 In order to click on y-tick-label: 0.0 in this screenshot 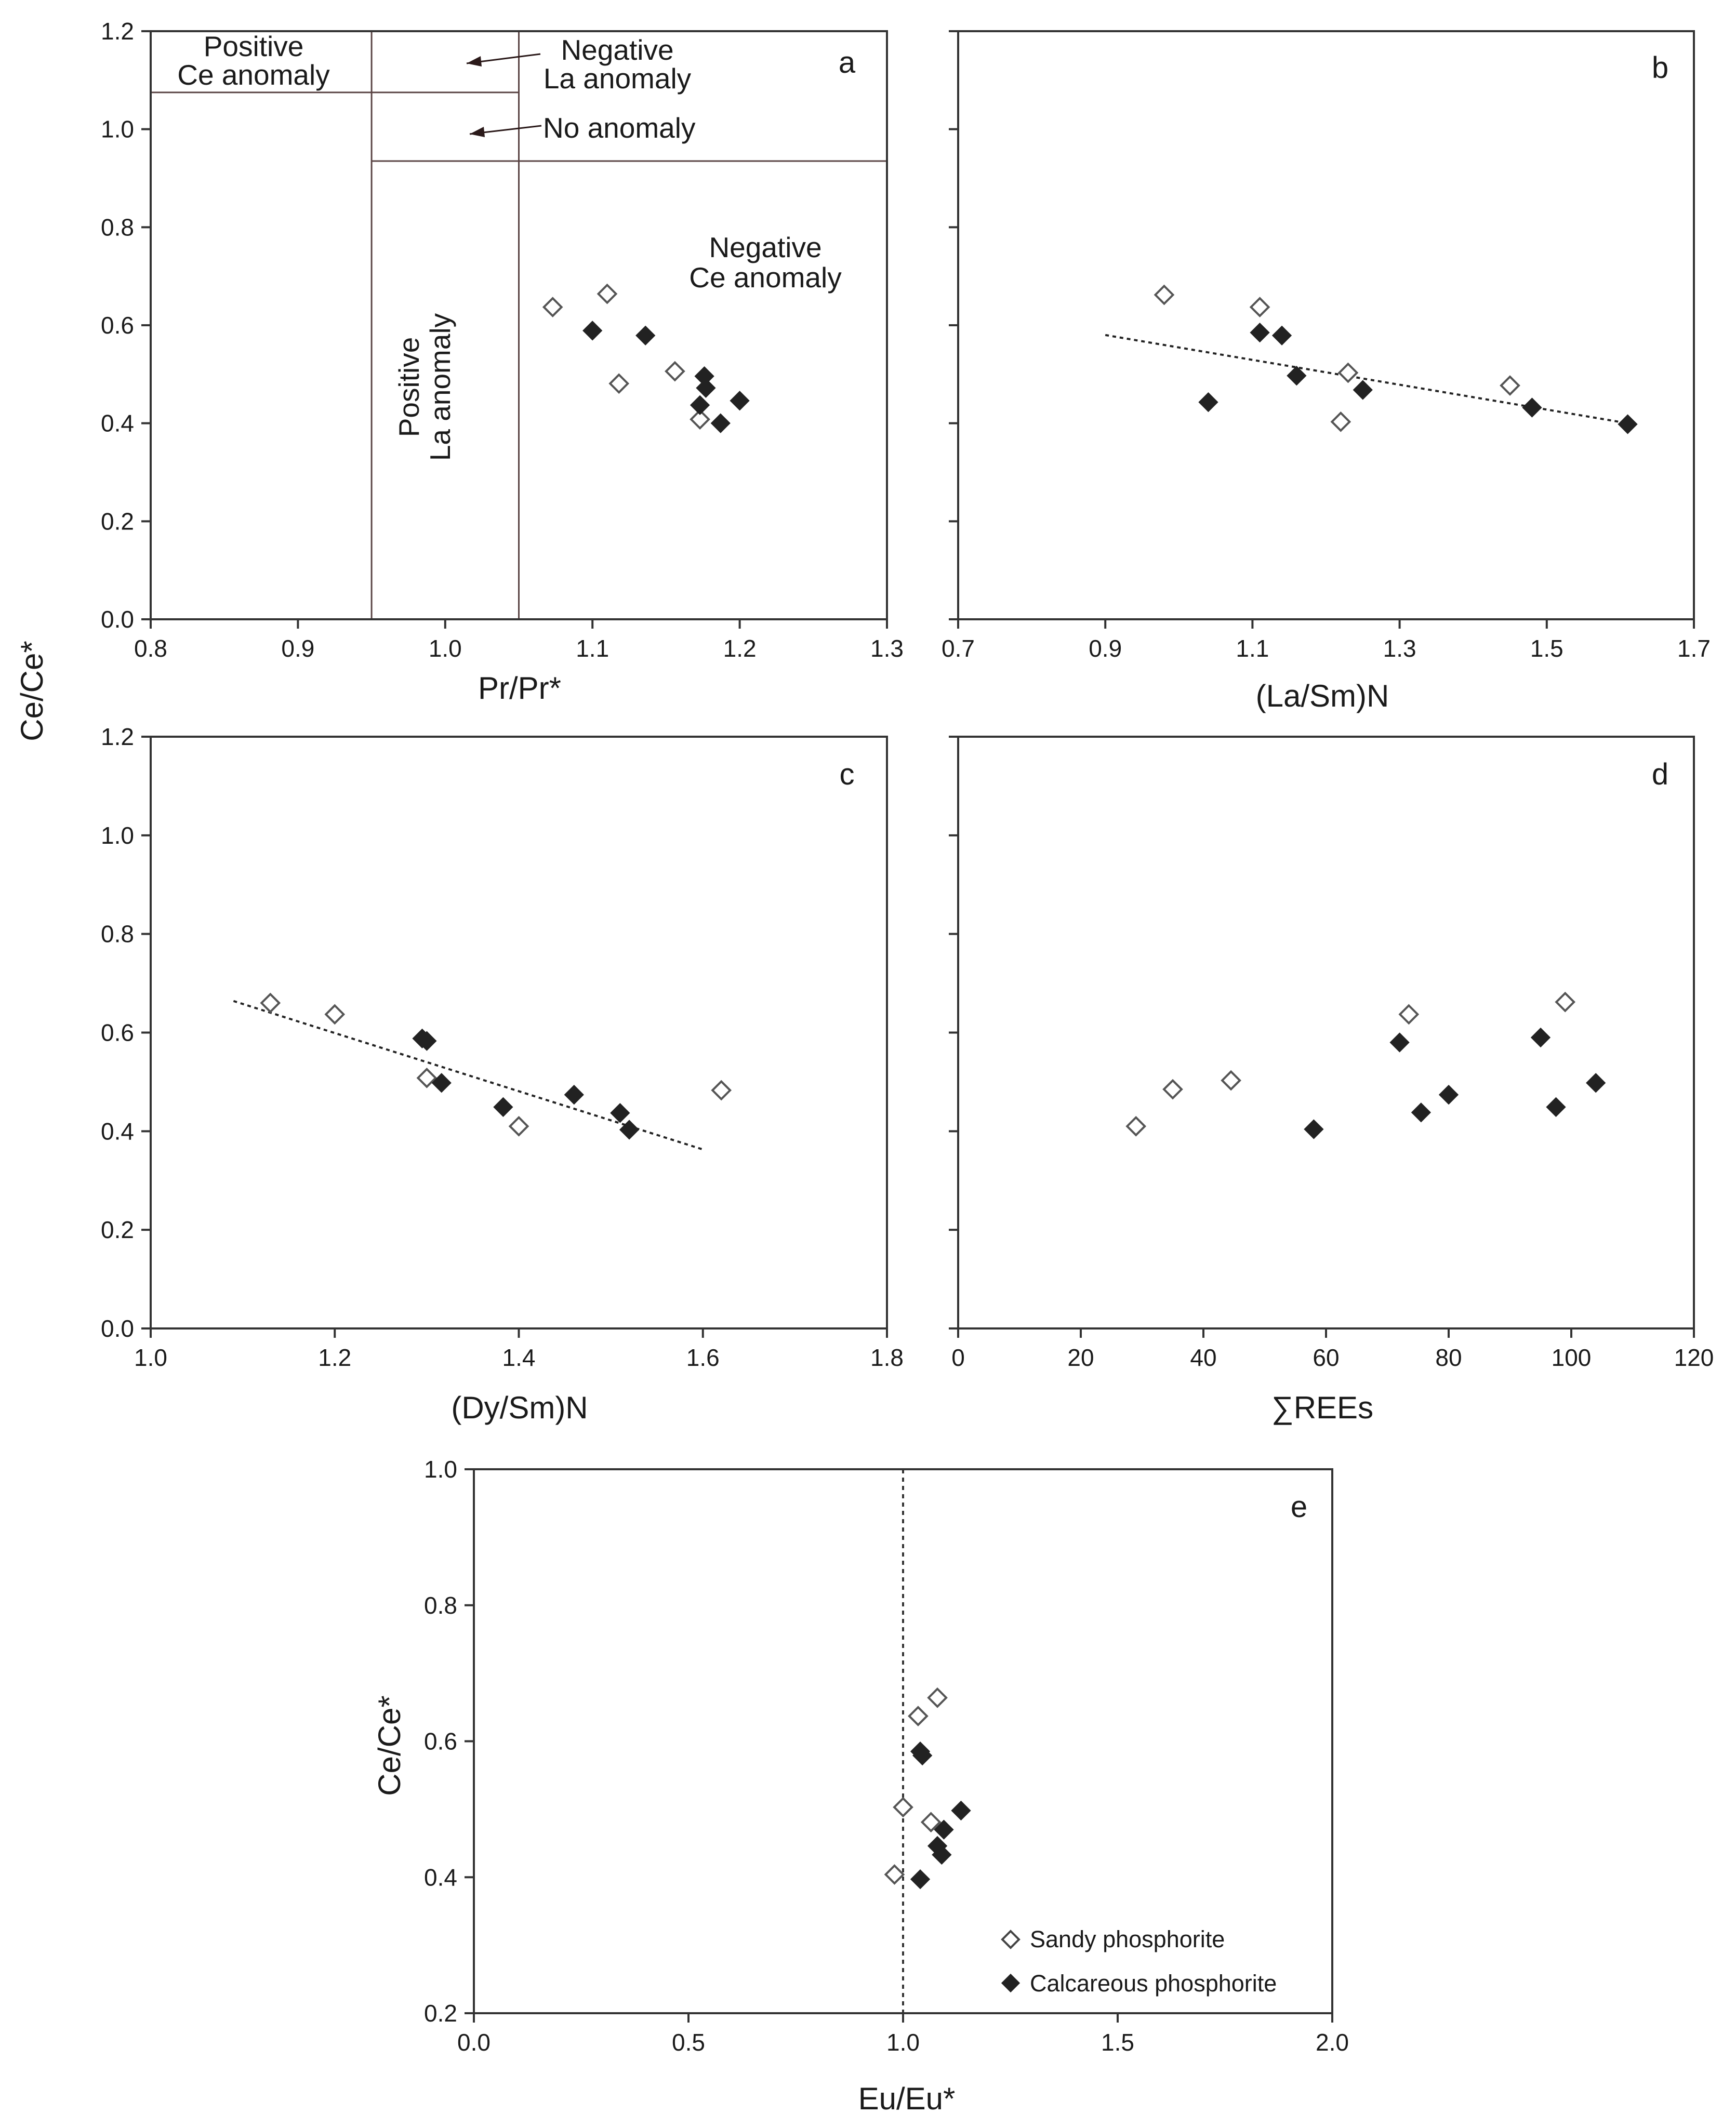, I will do `click(117, 619)`.